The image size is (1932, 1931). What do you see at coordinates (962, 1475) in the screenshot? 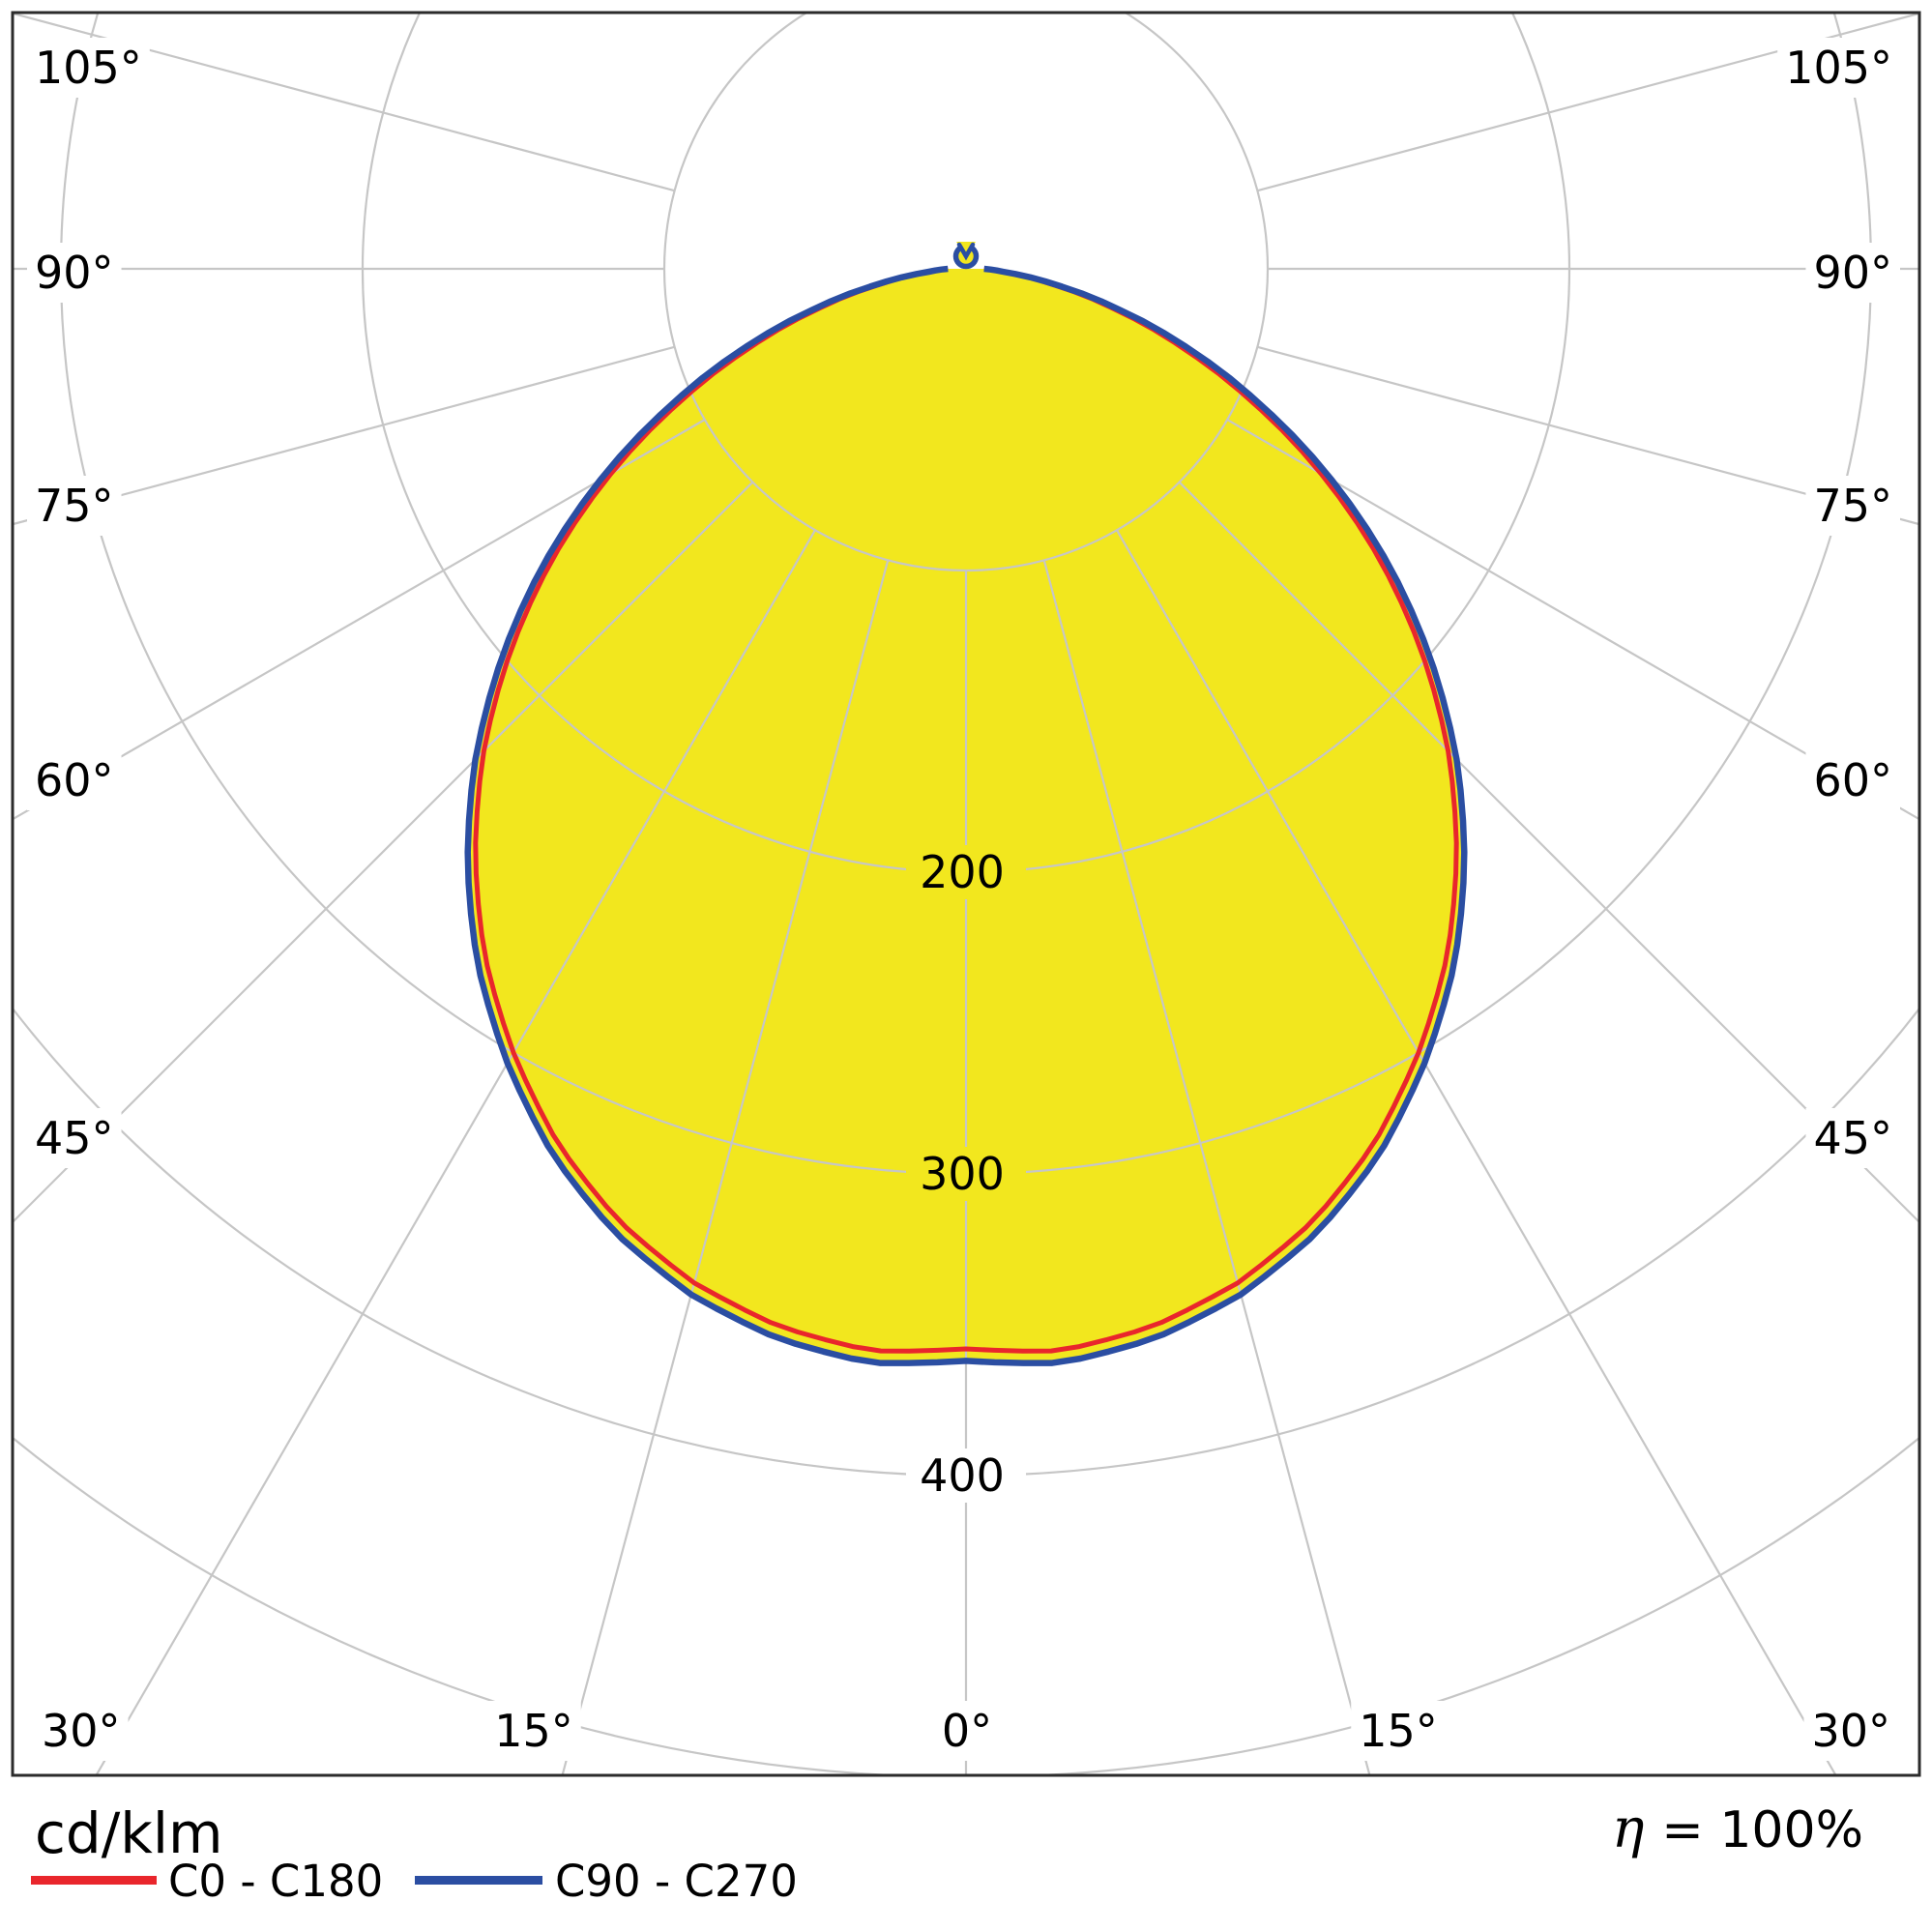
I see `radial-tick-label-400: 400` at bounding box center [962, 1475].